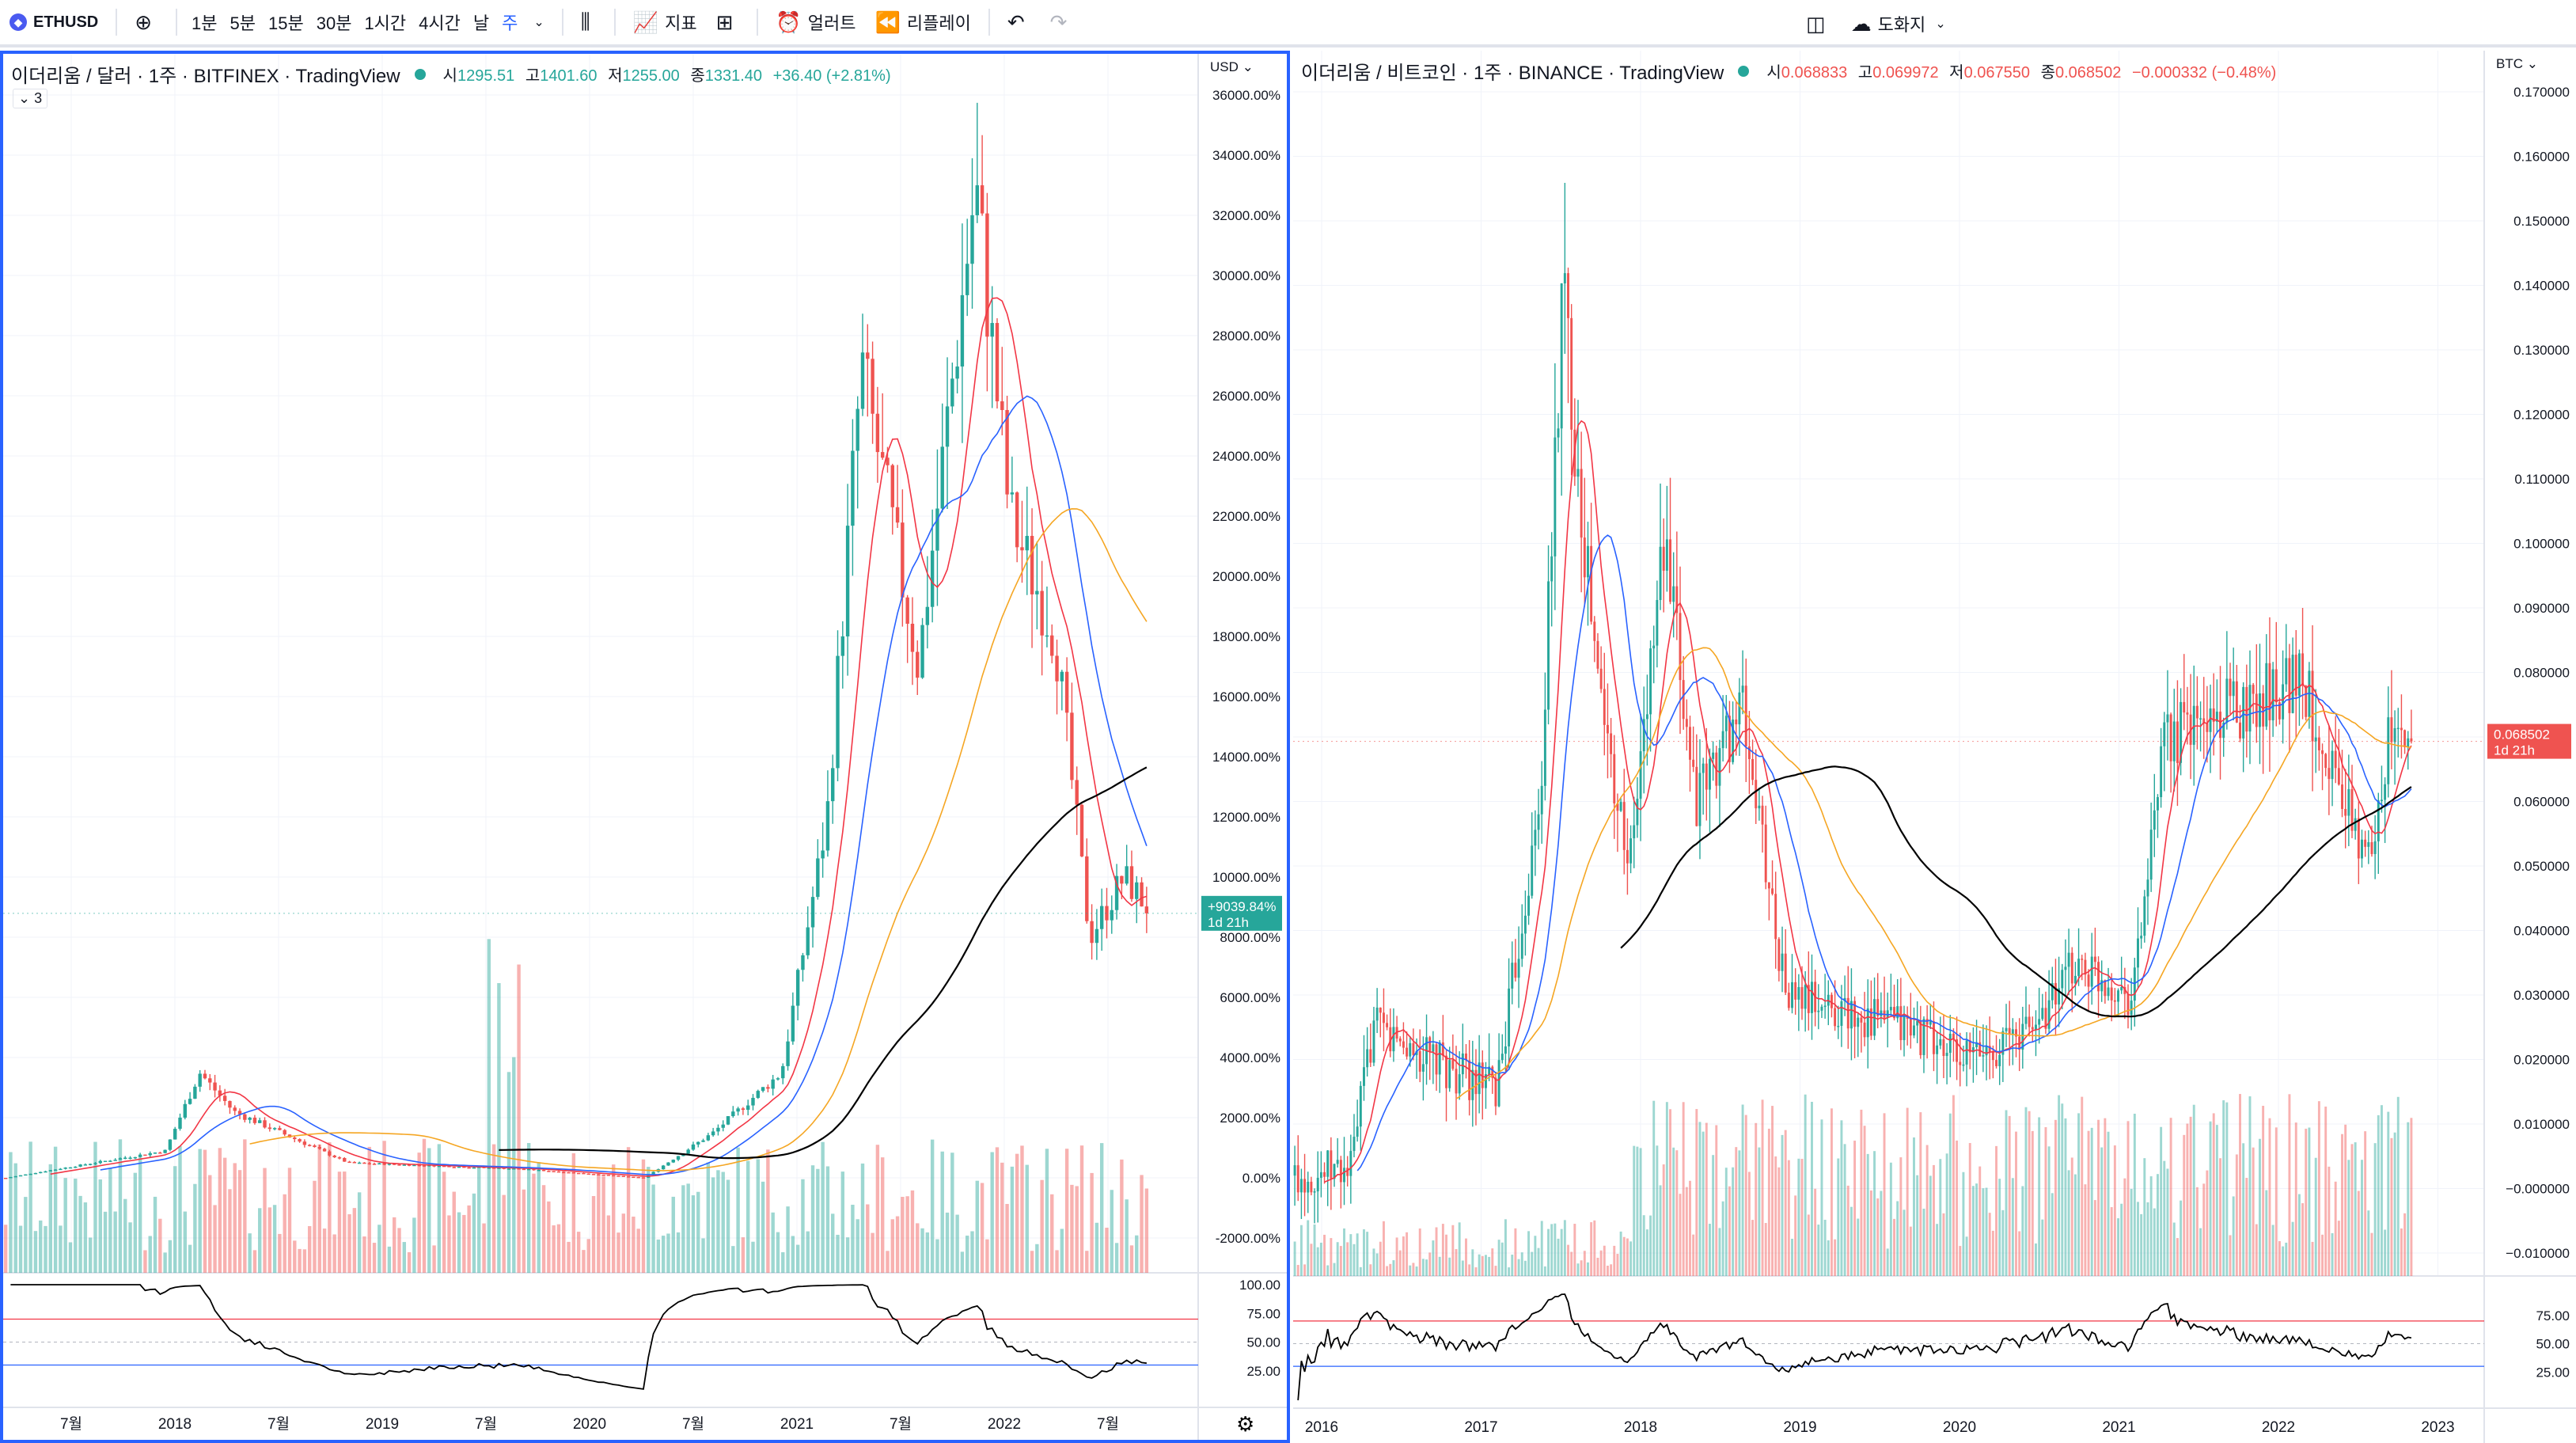  What do you see at coordinates (286, 23) in the screenshot?
I see `interval-2: 15분` at bounding box center [286, 23].